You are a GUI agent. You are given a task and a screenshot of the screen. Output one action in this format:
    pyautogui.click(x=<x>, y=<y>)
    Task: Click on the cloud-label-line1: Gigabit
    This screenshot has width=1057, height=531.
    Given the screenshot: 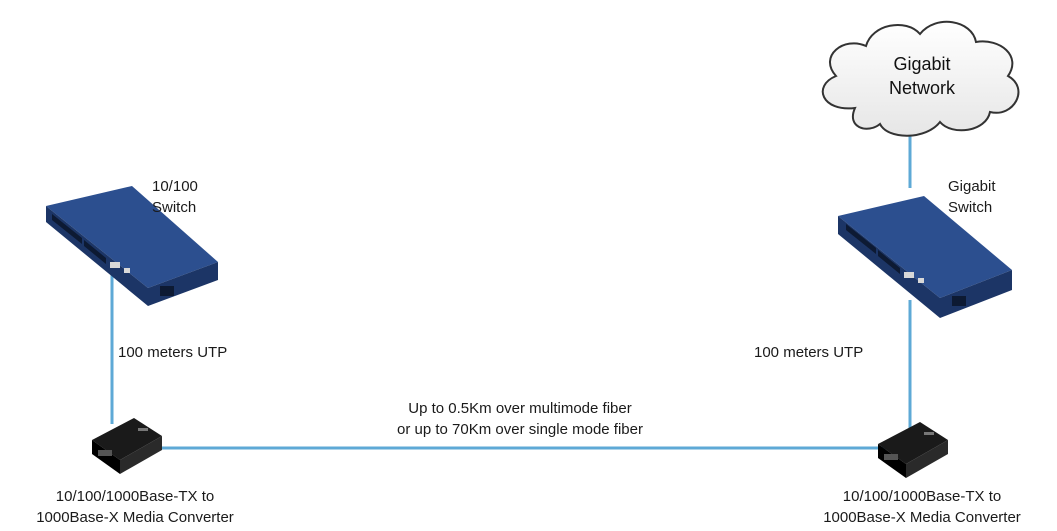 What is the action you would take?
    pyautogui.click(x=922, y=64)
    